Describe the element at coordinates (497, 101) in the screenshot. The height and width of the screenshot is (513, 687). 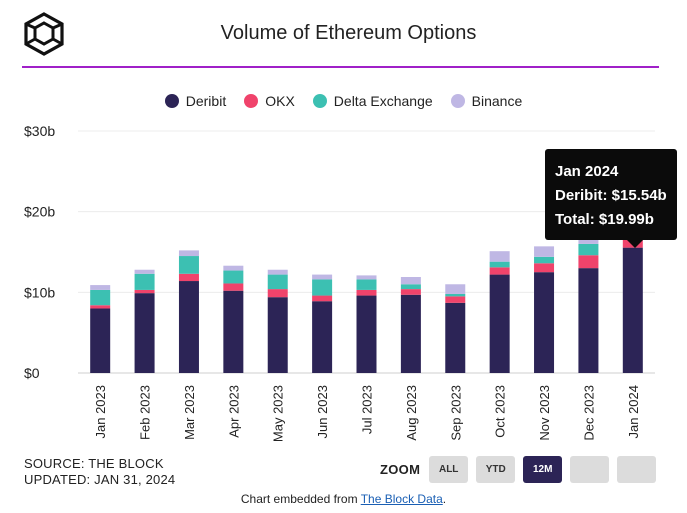
I see `legend-label-binance: Binance` at that location.